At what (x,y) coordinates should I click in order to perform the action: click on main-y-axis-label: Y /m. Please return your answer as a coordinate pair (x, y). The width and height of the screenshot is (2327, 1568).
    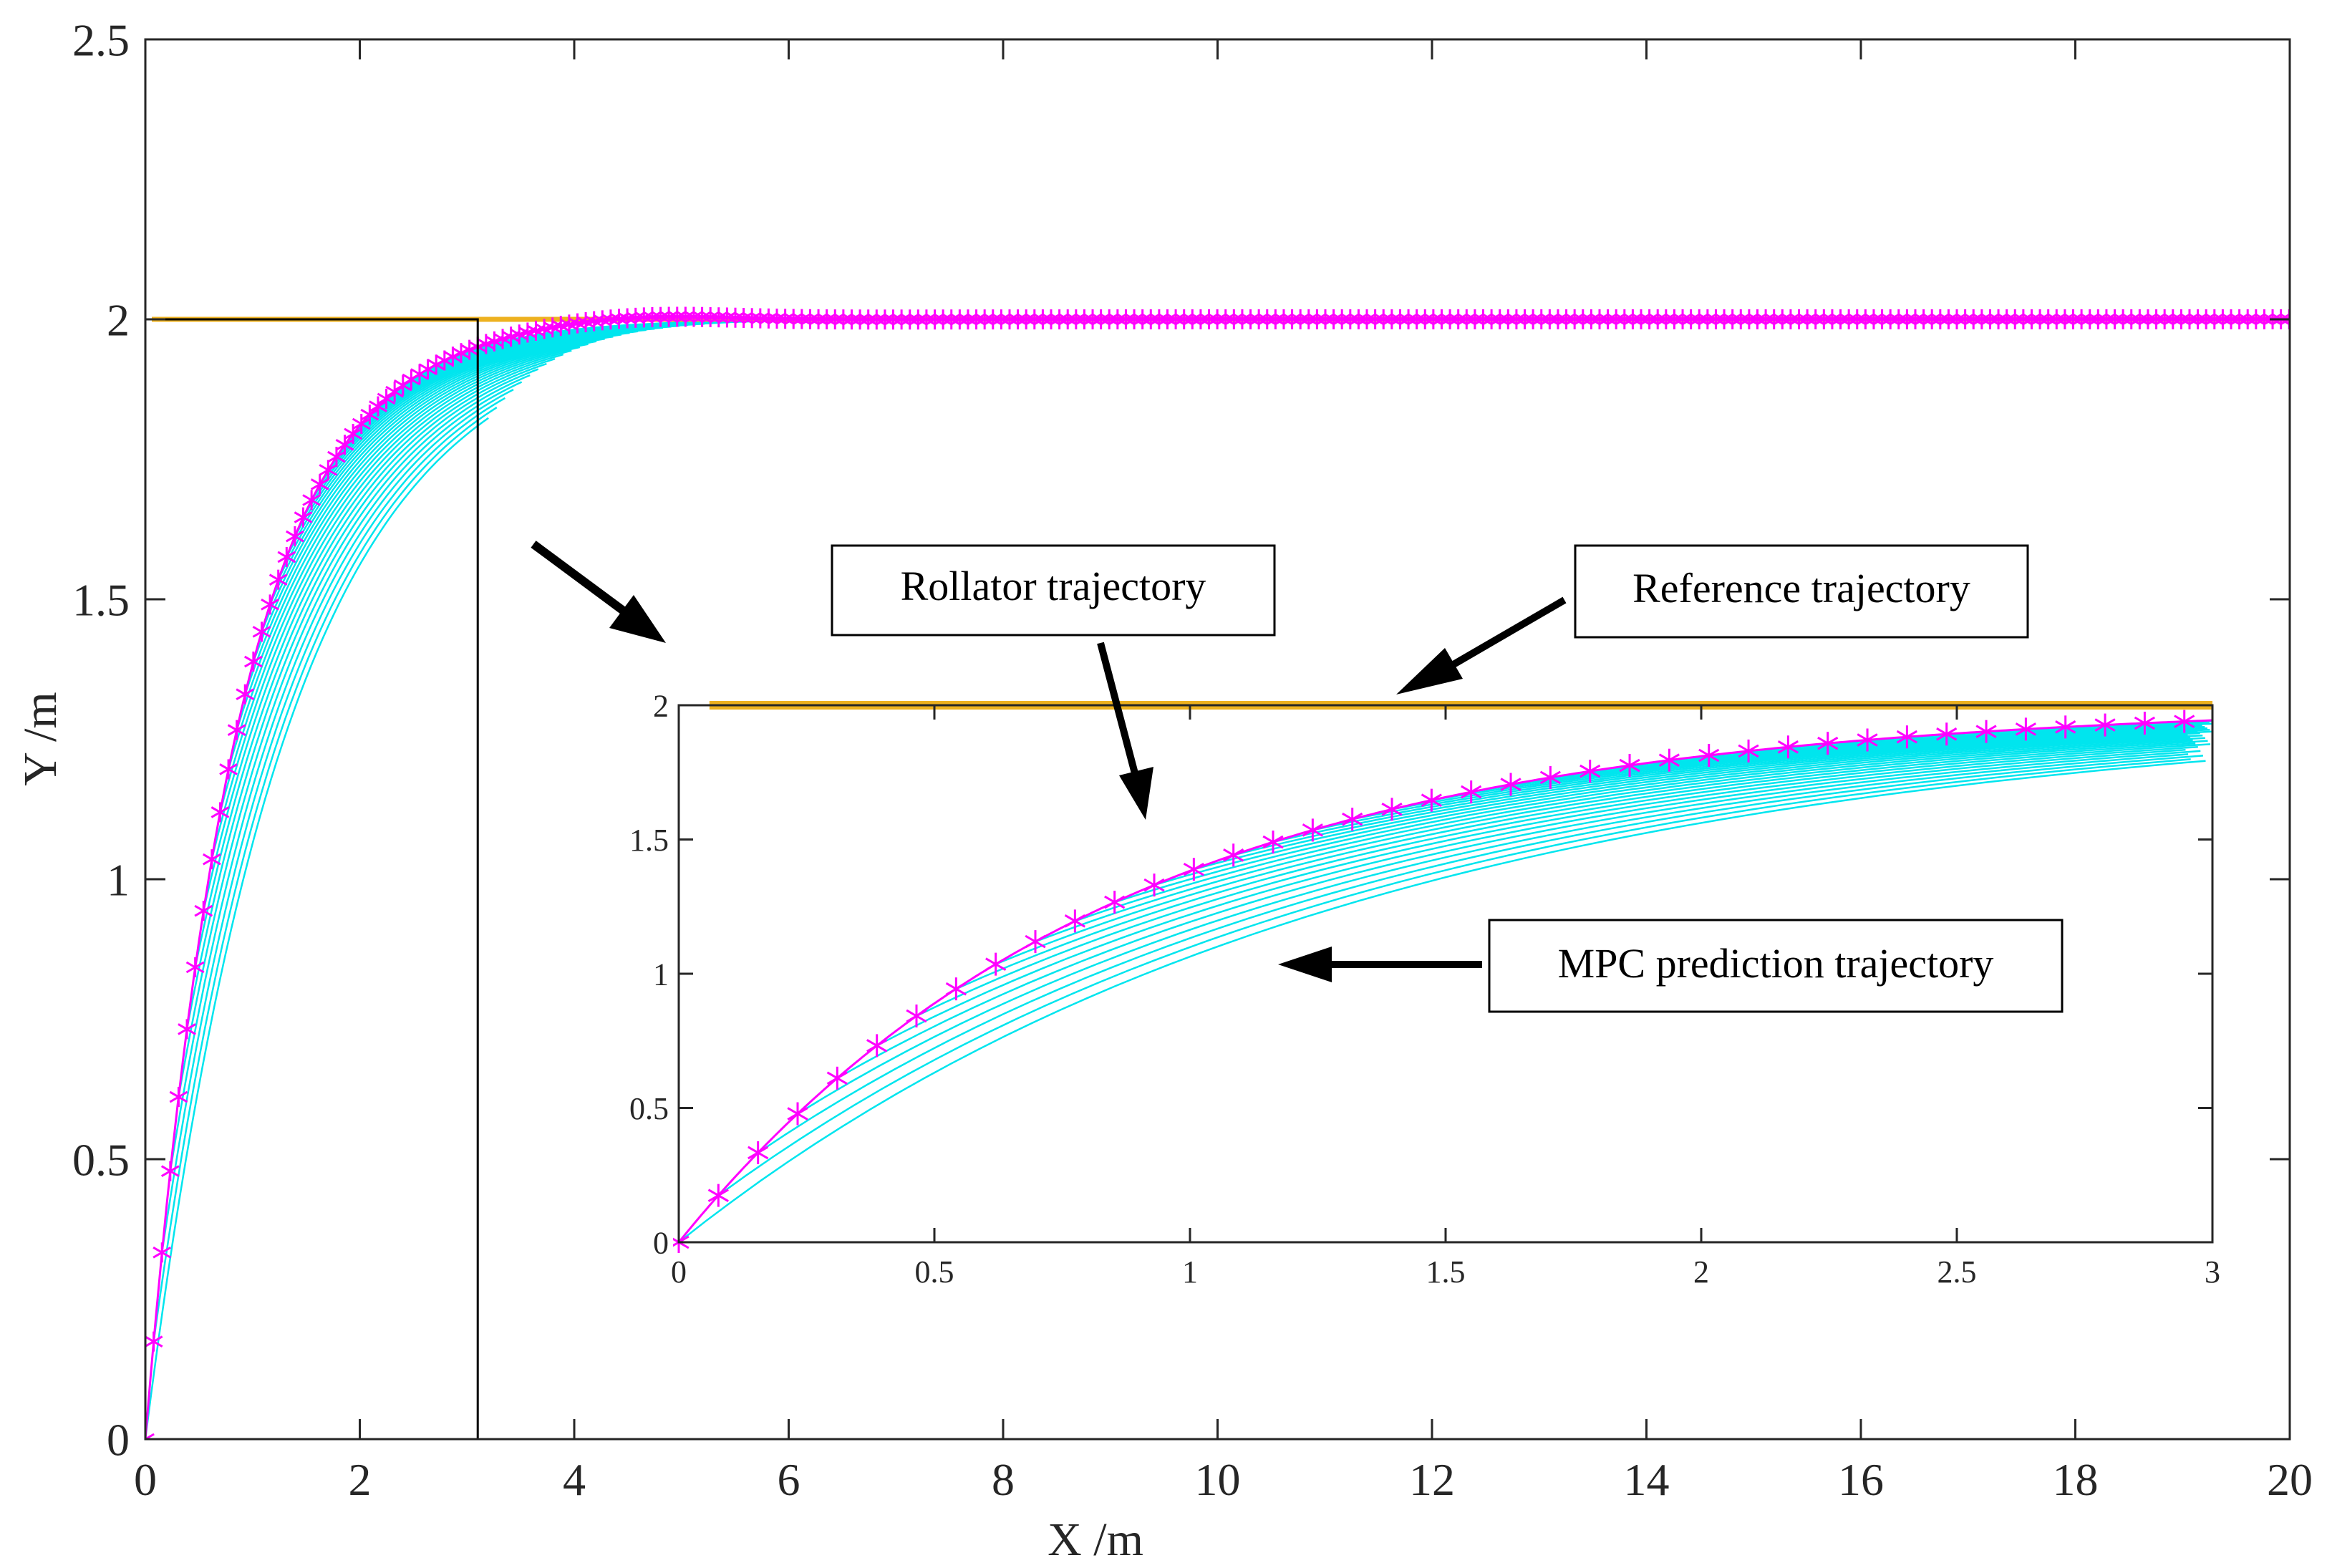
    Looking at the image, I should click on (40, 738).